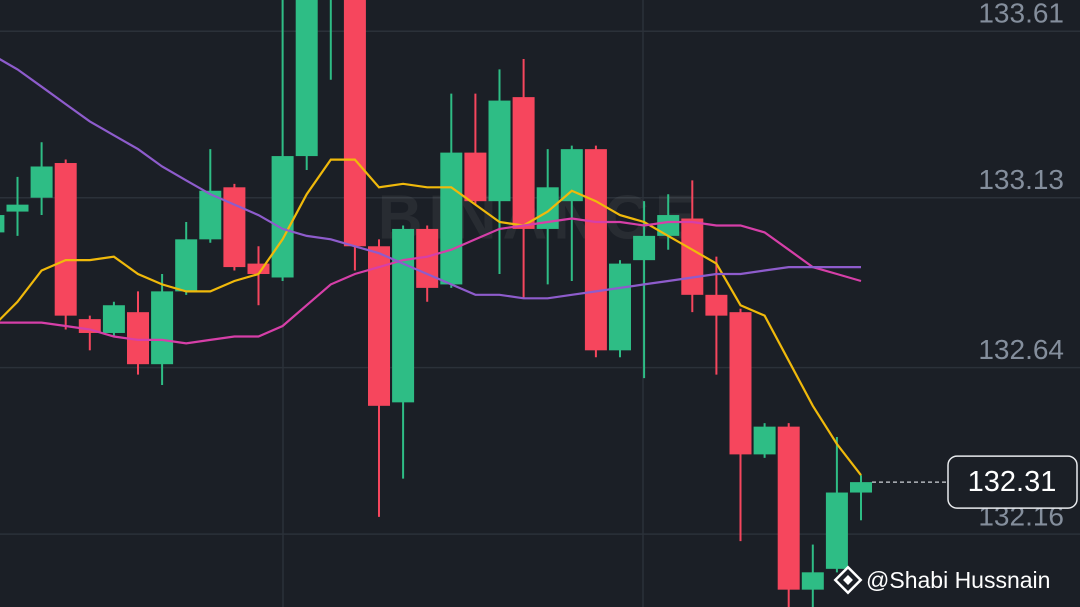  I want to click on y-tick-label: 133.13, so click(1021, 179).